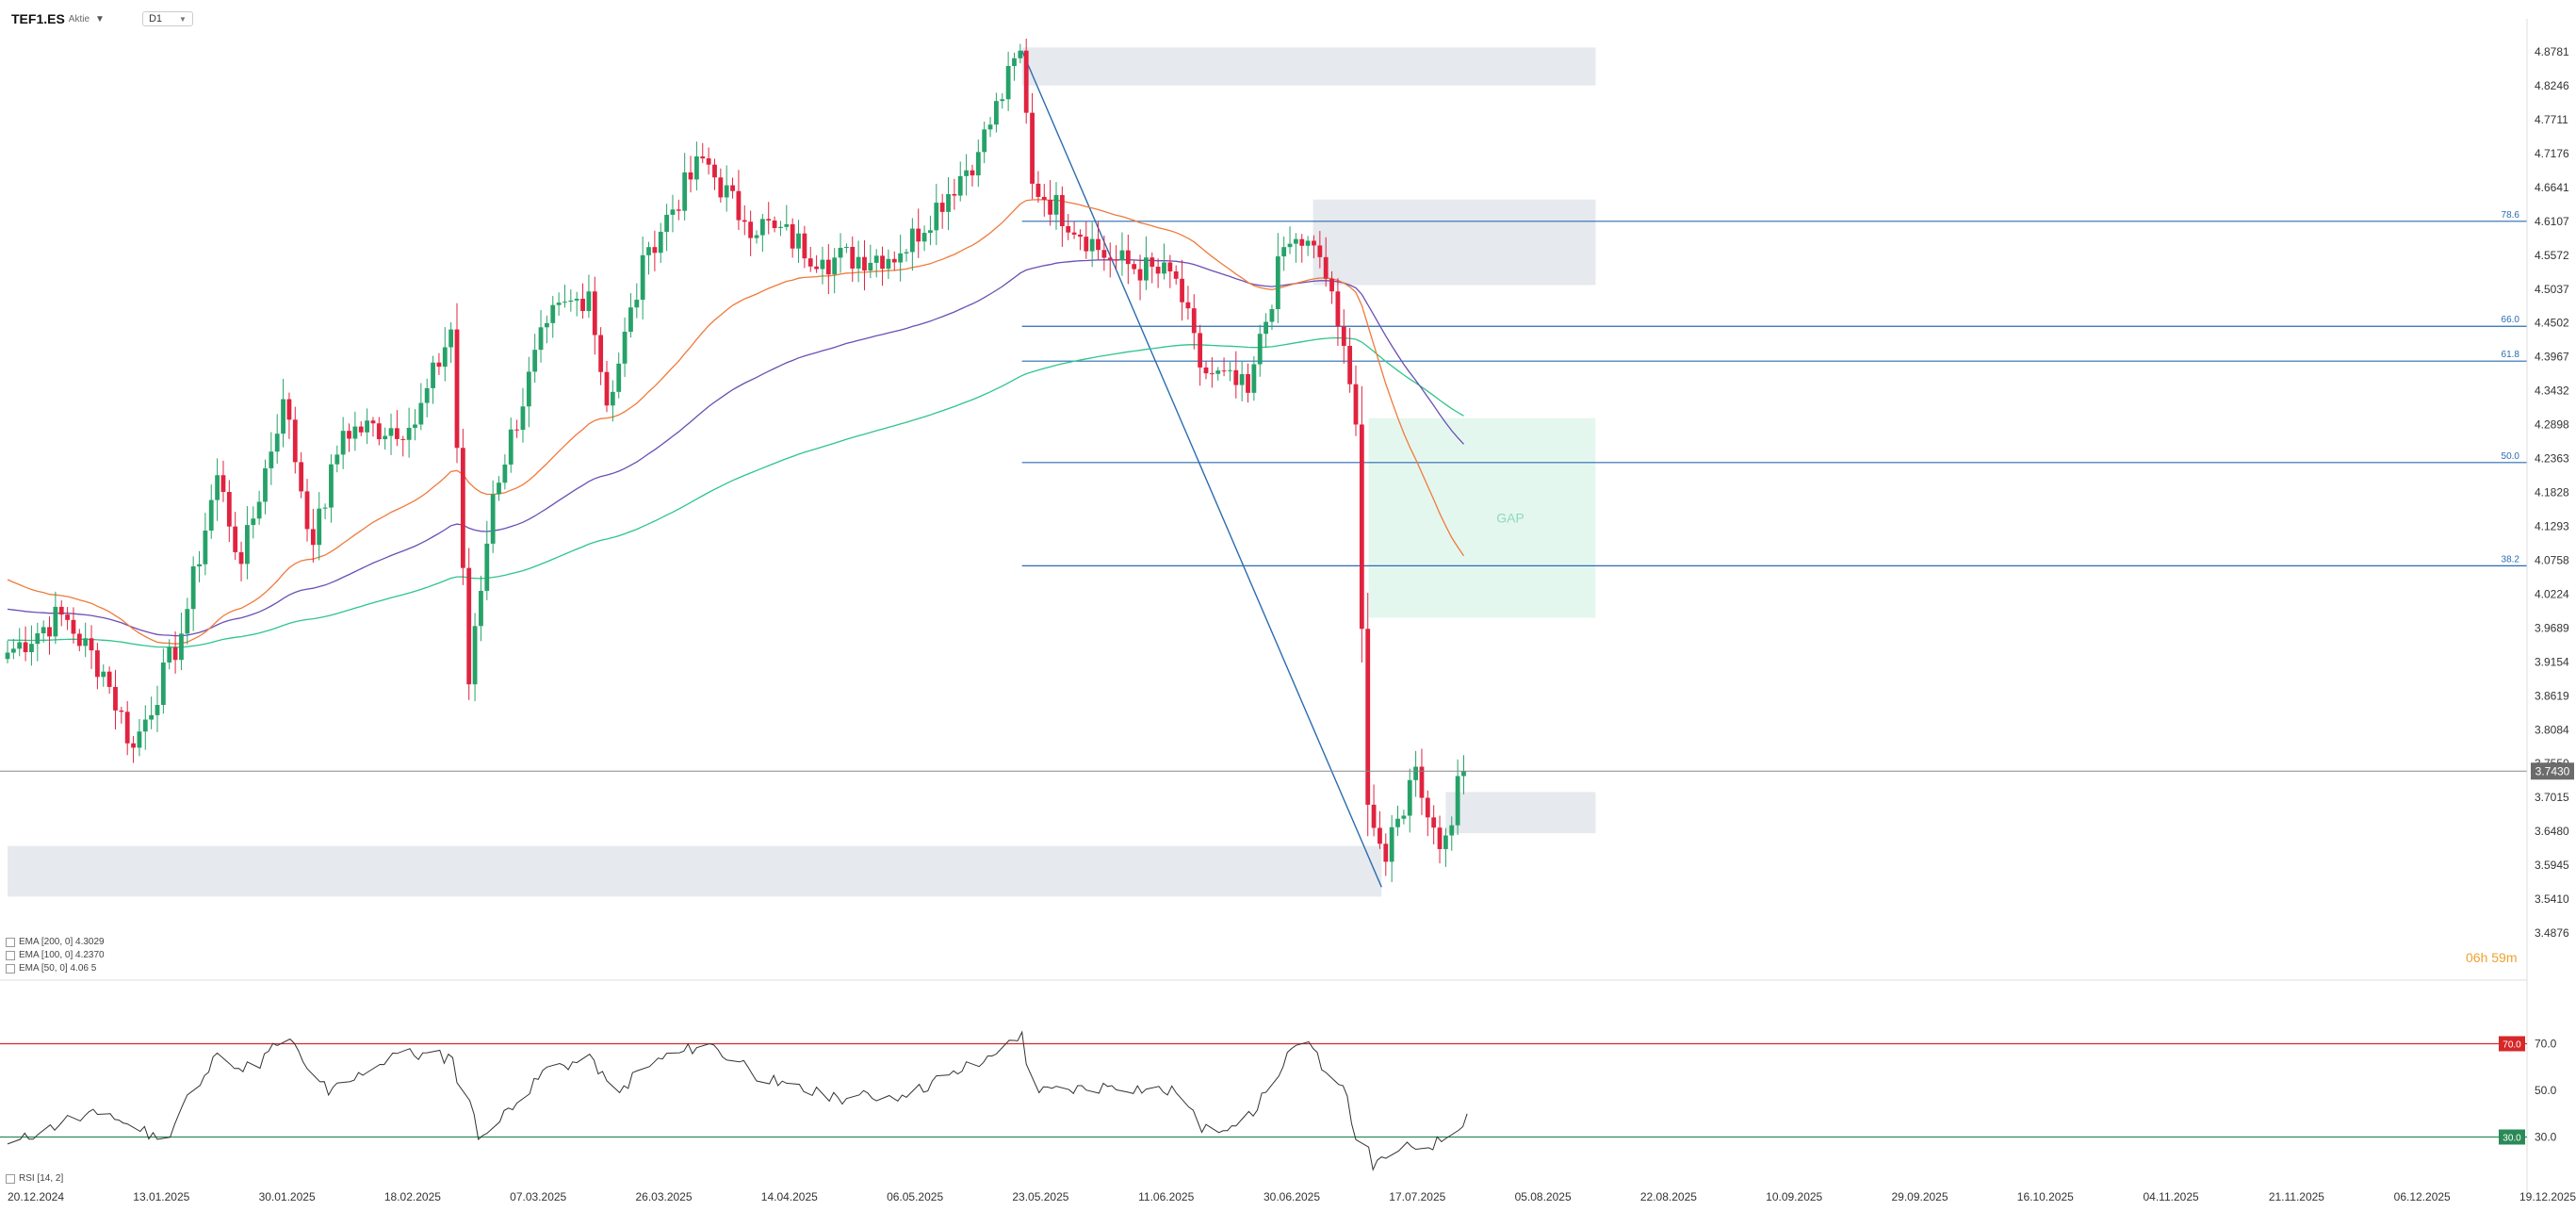 This screenshot has height=1211, width=2576. What do you see at coordinates (167, 18) in the screenshot?
I see `timeframe-selector: D1 ▼` at bounding box center [167, 18].